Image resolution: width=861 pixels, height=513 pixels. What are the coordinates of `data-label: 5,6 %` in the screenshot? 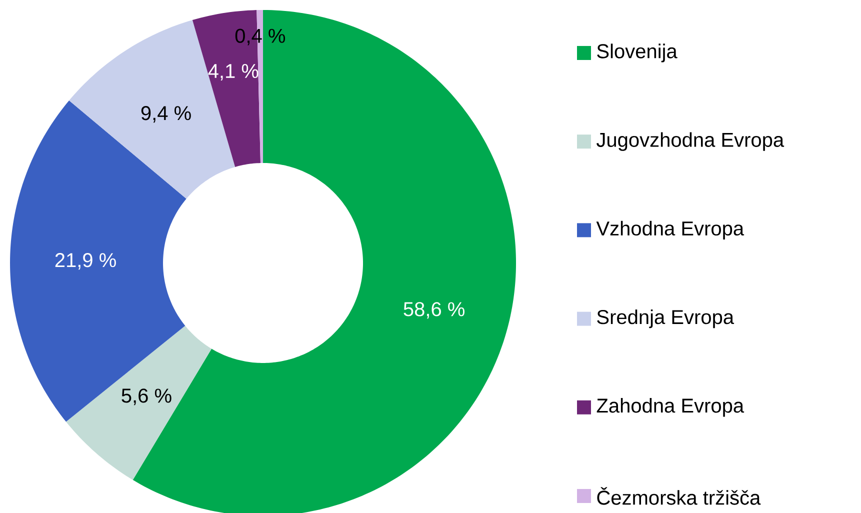 It's located at (147, 397).